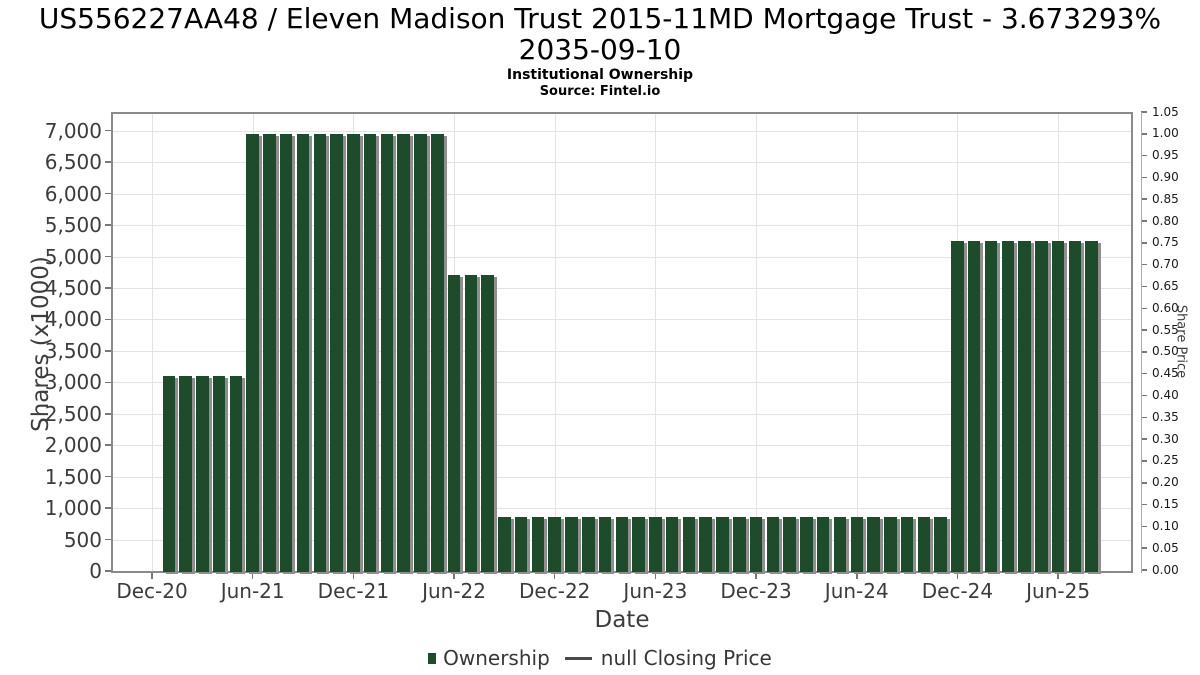 Image resolution: width=1200 pixels, height=675 pixels. Describe the element at coordinates (1165, 373) in the screenshot. I see `right-axis-tick-label: 0.45` at that location.